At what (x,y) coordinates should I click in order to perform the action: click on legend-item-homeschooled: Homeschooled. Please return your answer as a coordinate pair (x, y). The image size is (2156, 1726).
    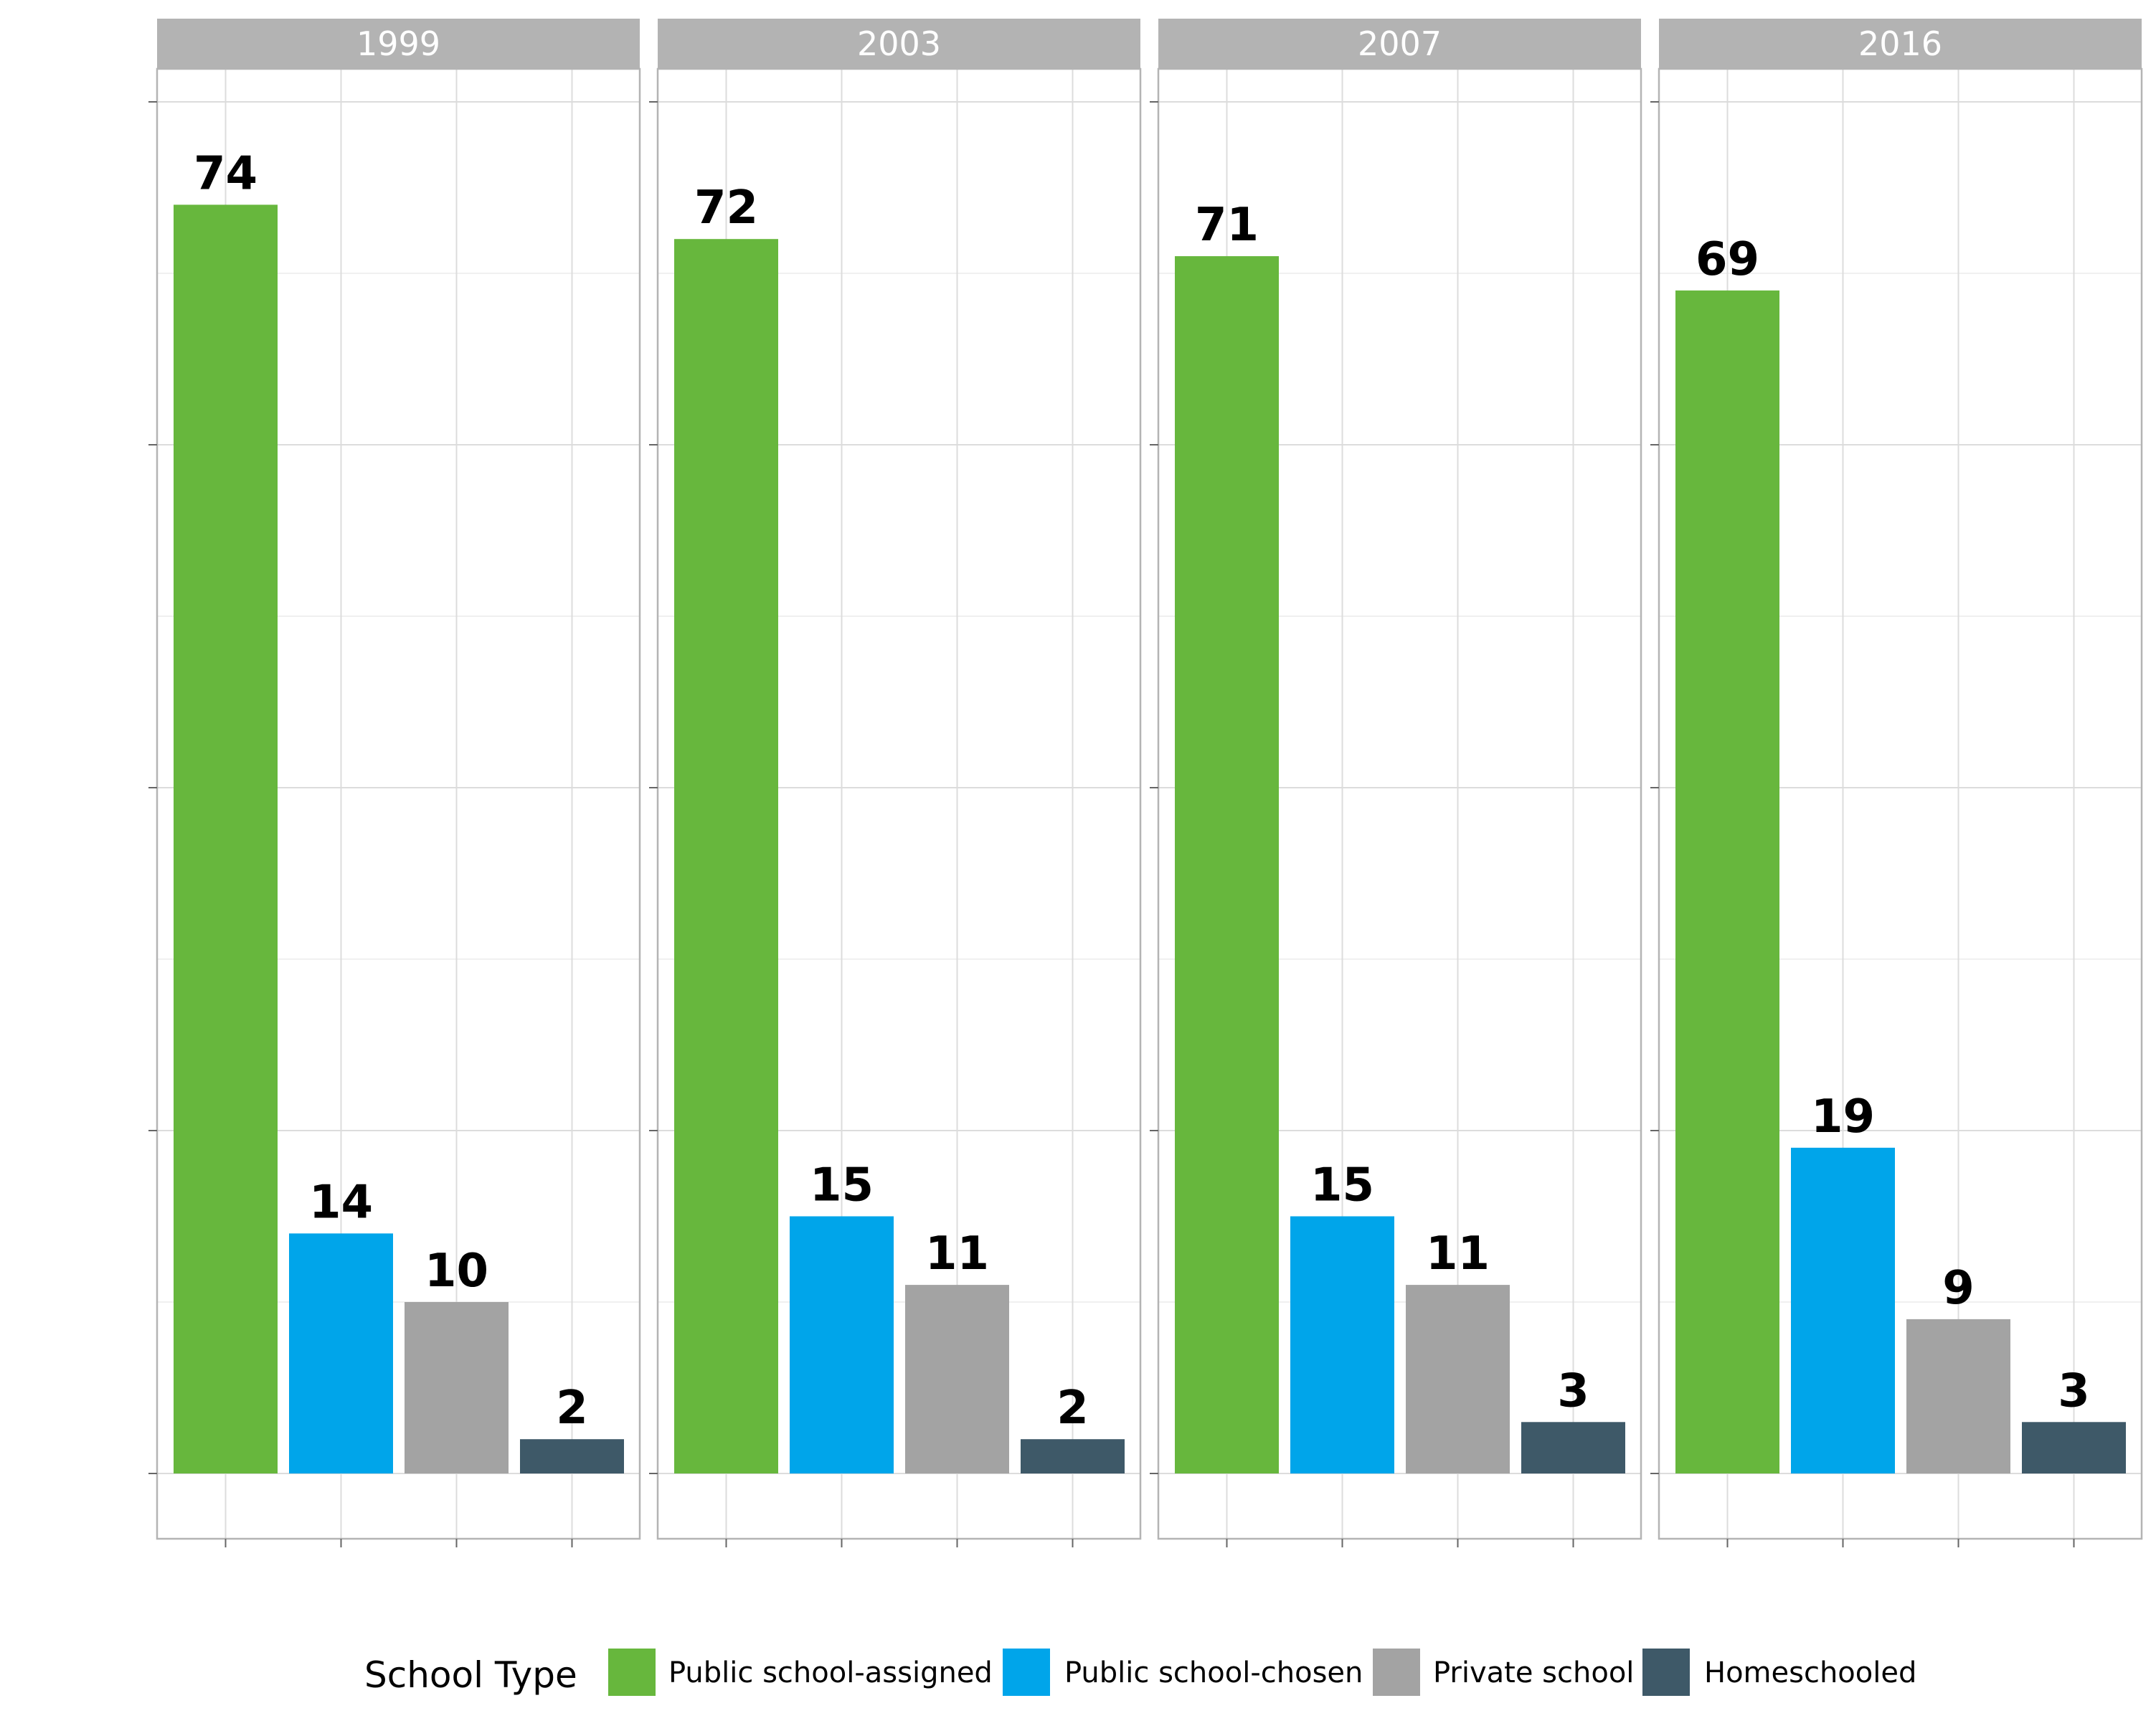
    Looking at the image, I should click on (1779, 1672).